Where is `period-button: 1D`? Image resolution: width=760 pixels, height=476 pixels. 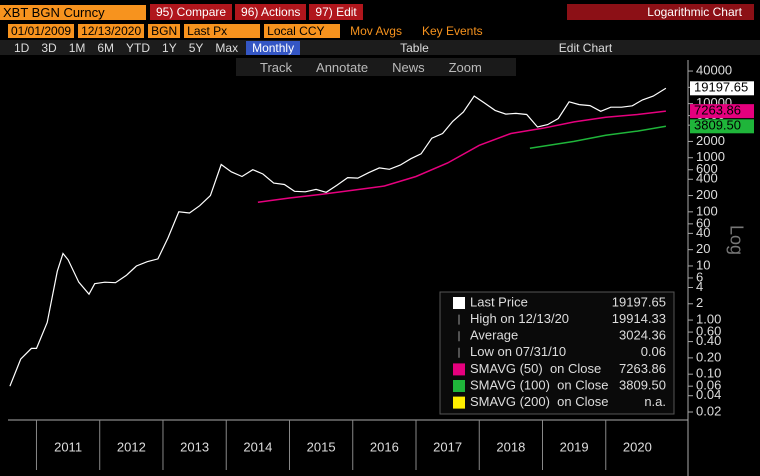
period-button: 1D is located at coordinates (22, 47).